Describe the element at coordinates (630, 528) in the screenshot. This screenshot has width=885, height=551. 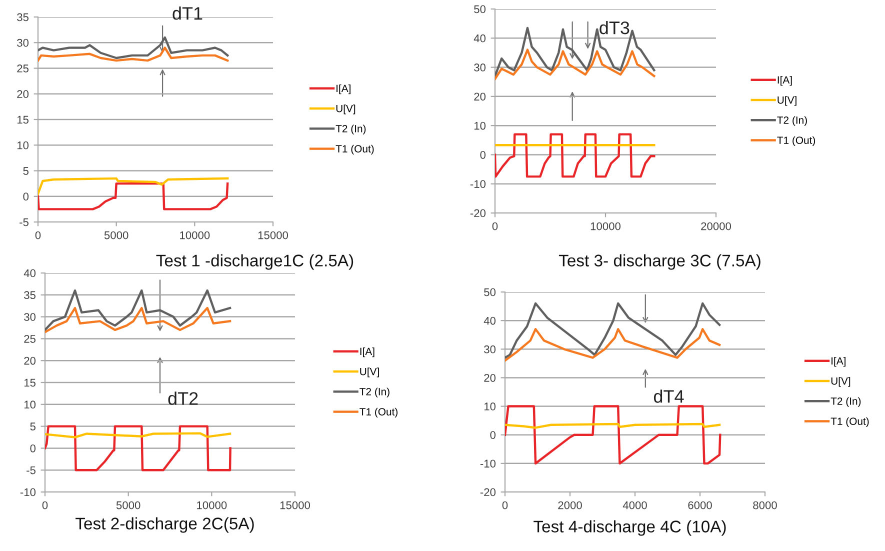
I see `text: Test 4-discharge 4C (10A)` at that location.